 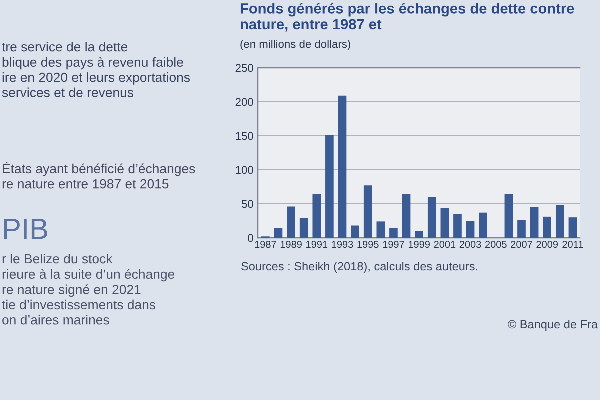 I want to click on text: tre service de la dette blique des pays à revenu faible ire en 2020 et leurs exportations services et de revenus, so click(x=96, y=70).